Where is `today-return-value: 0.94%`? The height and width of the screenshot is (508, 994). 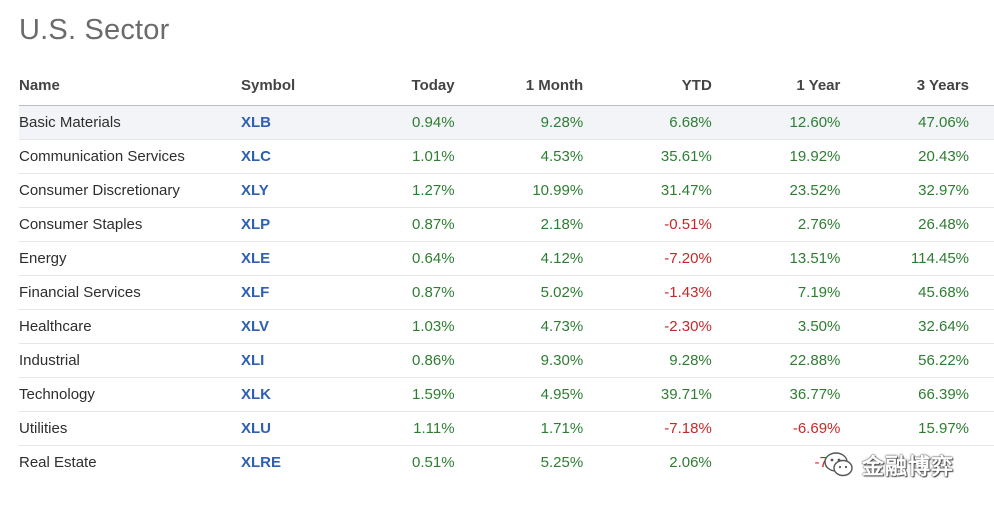 today-return-value: 0.94% is located at coordinates (433, 122).